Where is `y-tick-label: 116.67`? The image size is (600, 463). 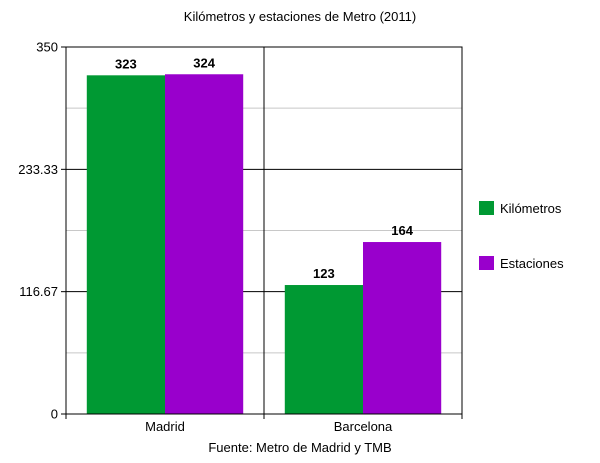 y-tick-label: 116.67 is located at coordinates (38, 291).